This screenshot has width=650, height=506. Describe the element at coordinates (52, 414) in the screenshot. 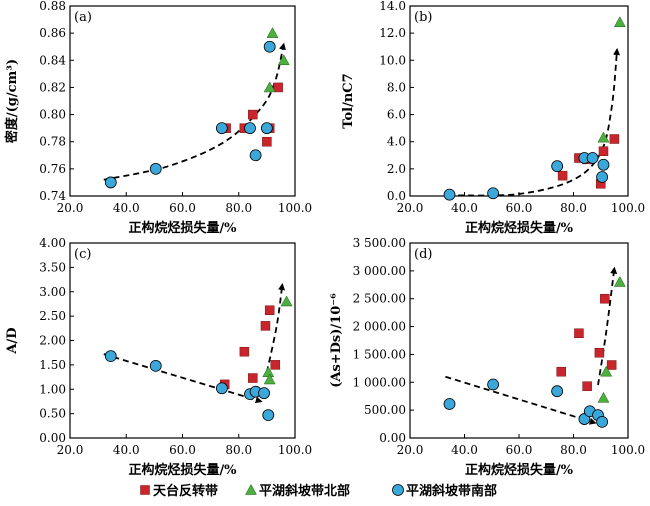

I see `y-tick-label: 0.50` at that location.